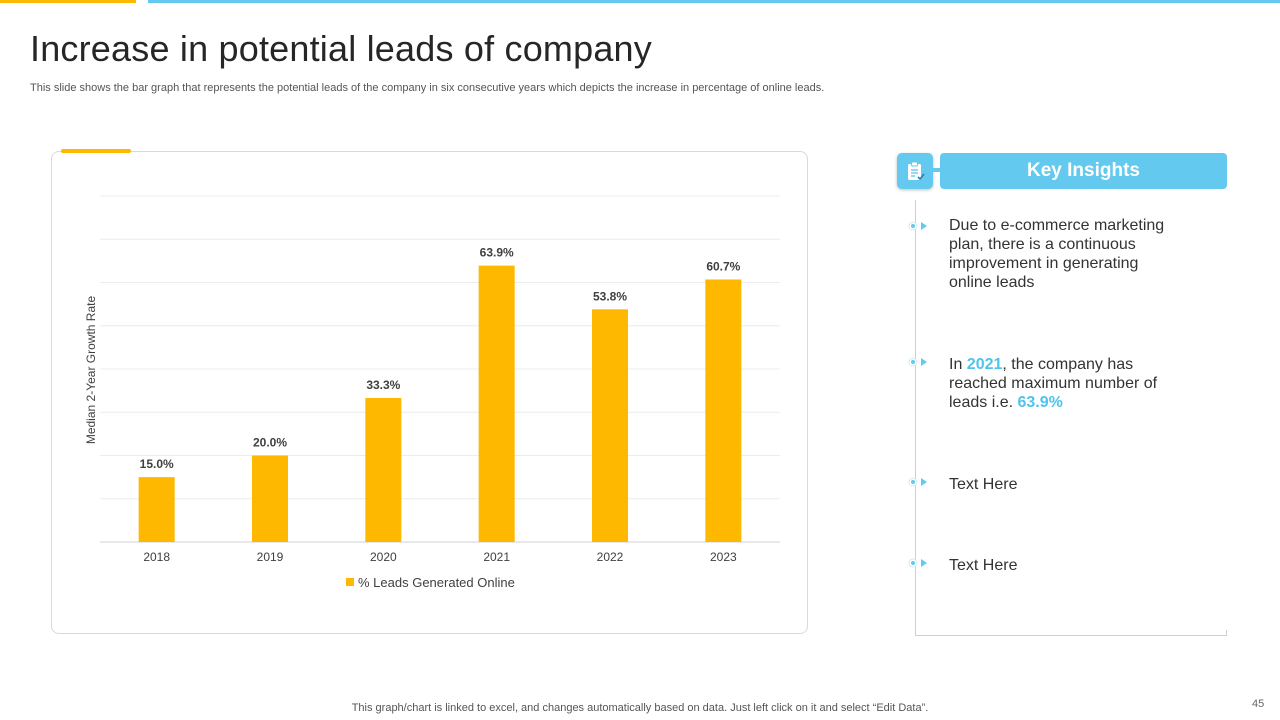 The width and height of the screenshot is (1280, 720). What do you see at coordinates (270, 443) in the screenshot?
I see `data-label-2019: 20.0%` at bounding box center [270, 443].